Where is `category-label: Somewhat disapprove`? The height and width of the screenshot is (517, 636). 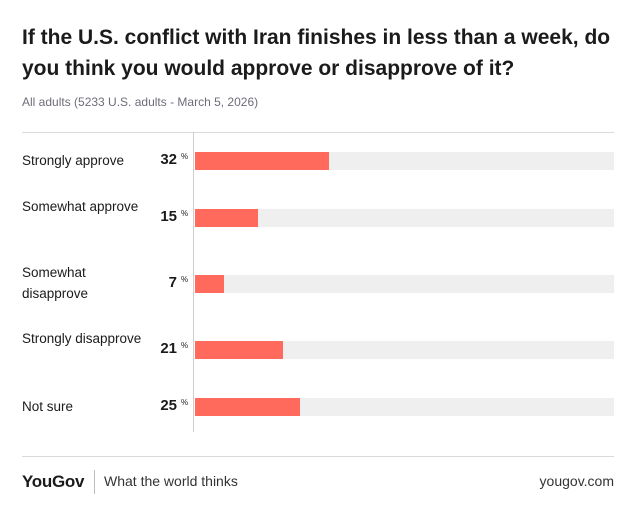
category-label: Somewhat disapprove is located at coordinates (55, 283).